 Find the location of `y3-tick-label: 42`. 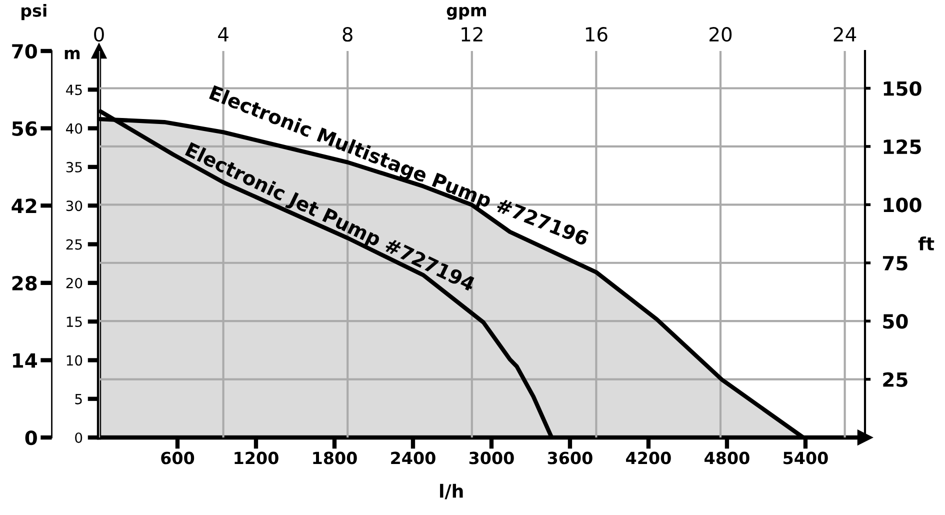

y3-tick-label: 42 is located at coordinates (24, 205).